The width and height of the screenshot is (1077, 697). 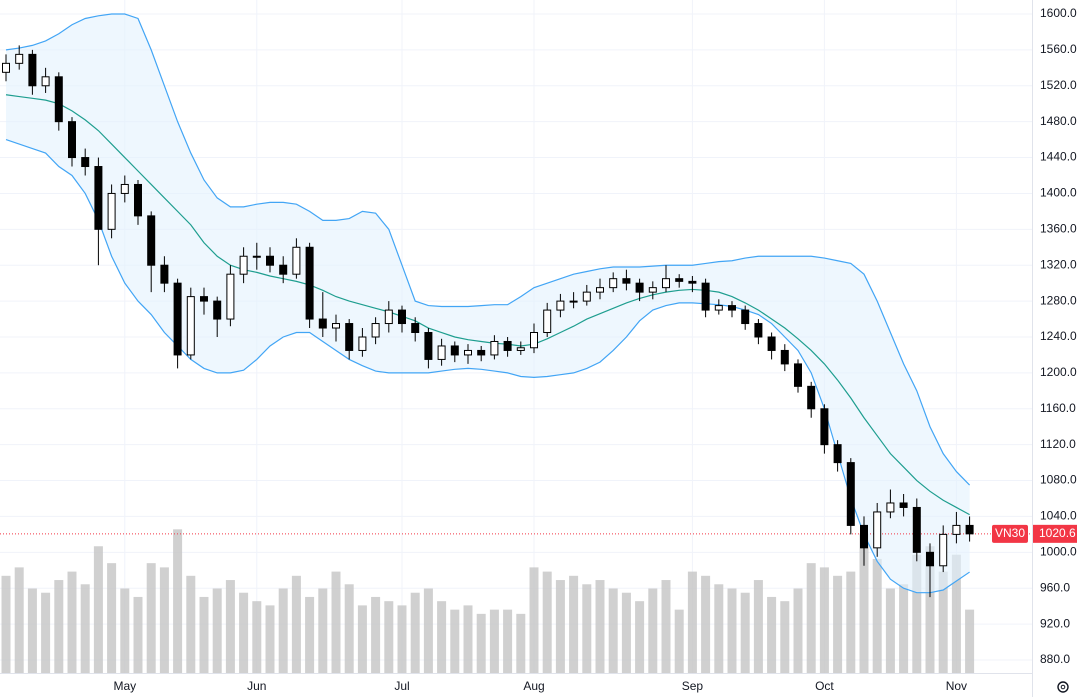 What do you see at coordinates (1055, 623) in the screenshot?
I see `y-tick-label: 920.0` at bounding box center [1055, 623].